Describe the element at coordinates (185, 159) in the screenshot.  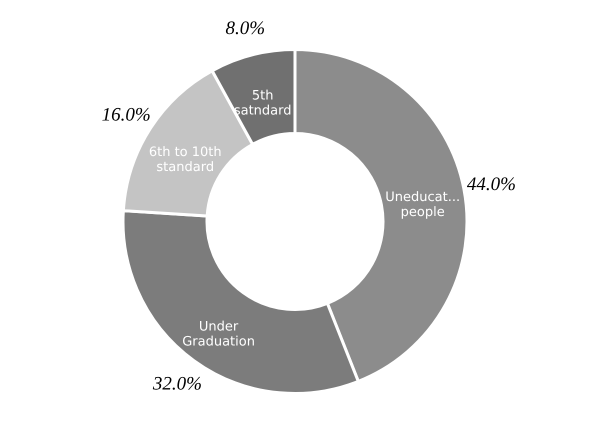
I see `slice-label: 6th to 10th standard` at that location.